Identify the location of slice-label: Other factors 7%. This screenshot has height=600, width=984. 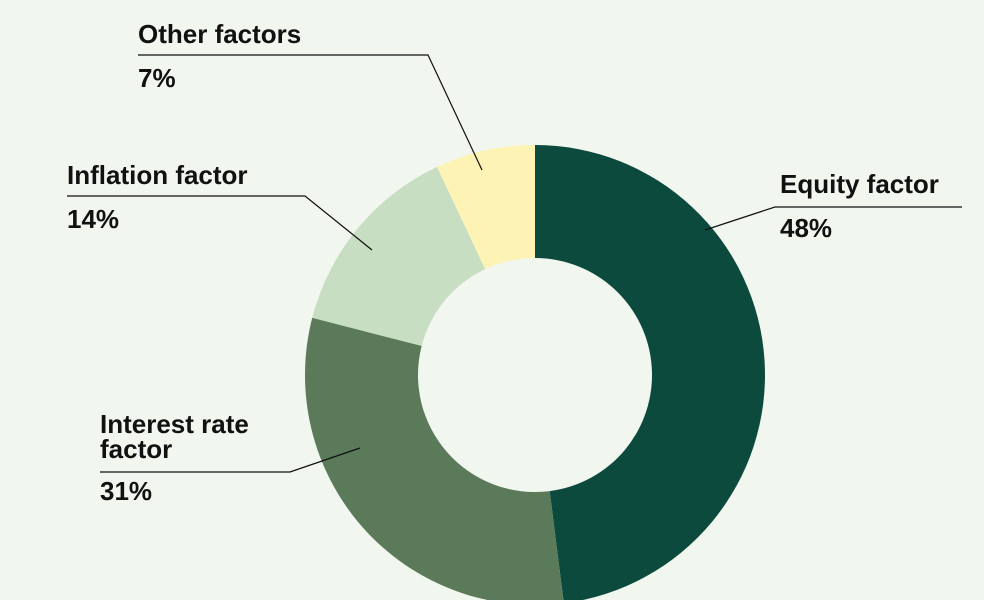
(220, 56).